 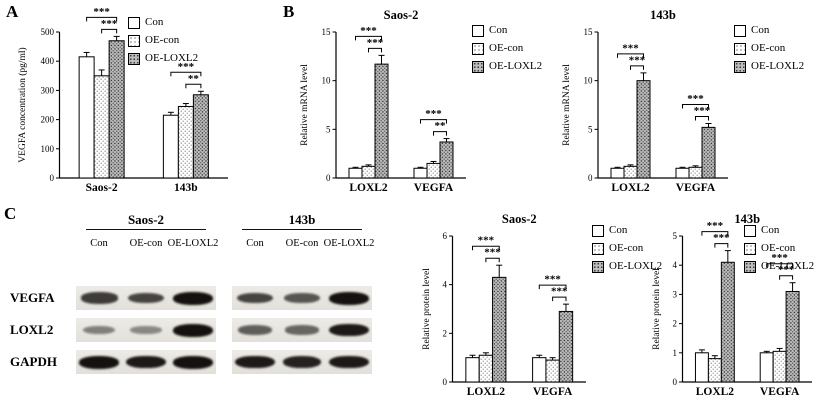 What do you see at coordinates (445, 333) in the screenshot?
I see `y-tick-label: 2` at bounding box center [445, 333].